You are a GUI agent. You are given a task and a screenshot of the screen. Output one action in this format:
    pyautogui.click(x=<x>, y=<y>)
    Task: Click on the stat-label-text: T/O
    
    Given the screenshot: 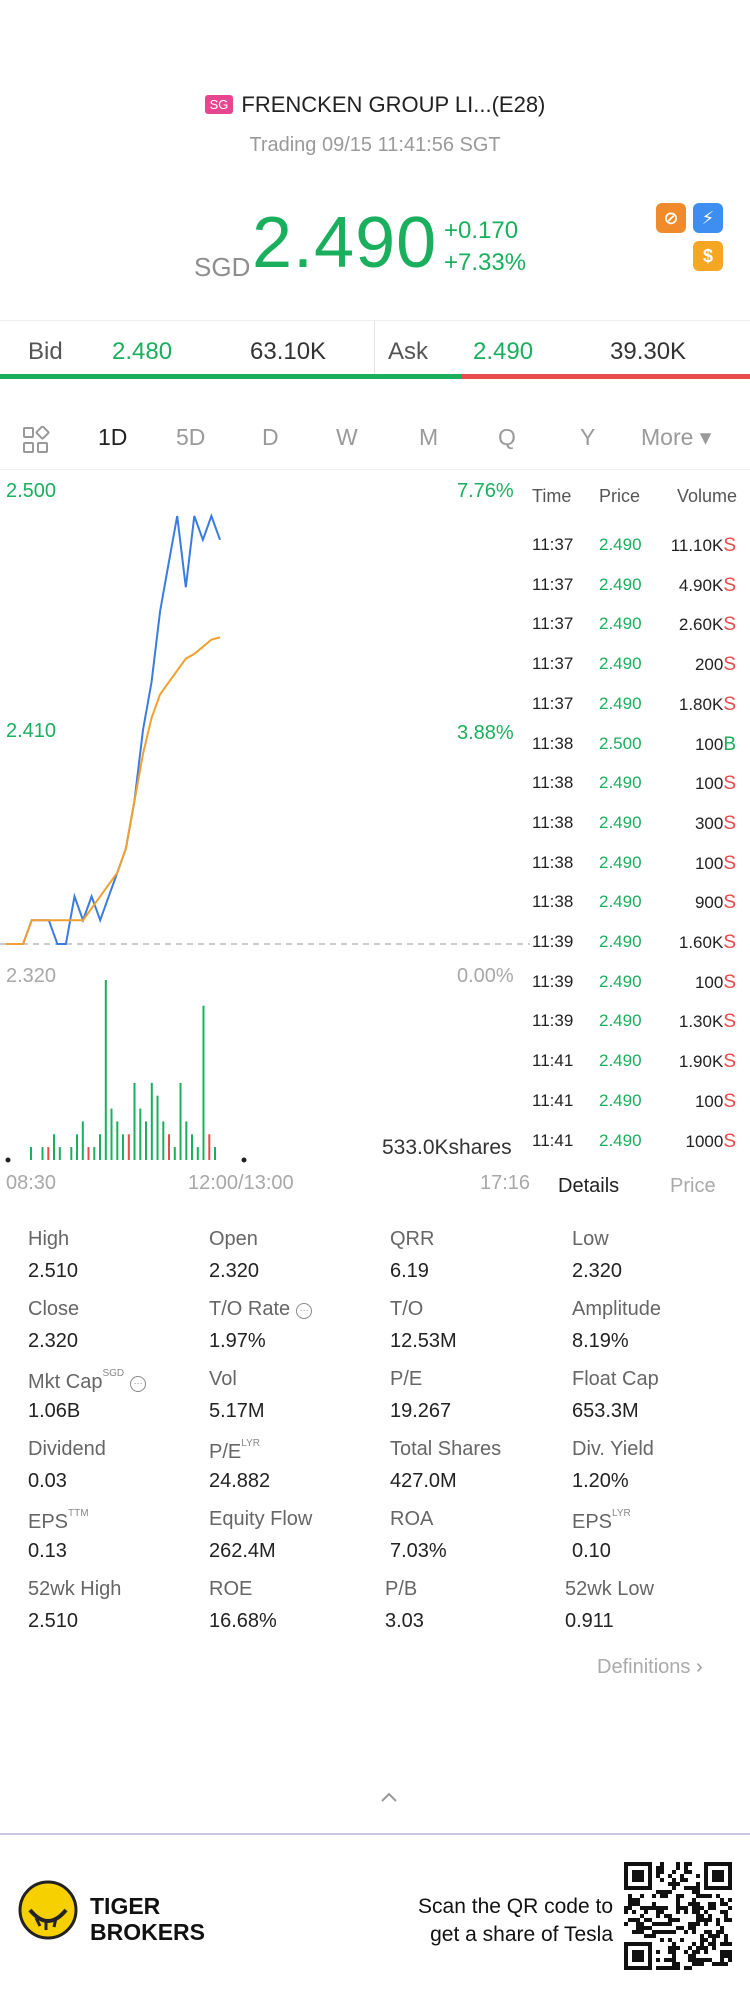 What is the action you would take?
    pyautogui.click(x=407, y=1309)
    